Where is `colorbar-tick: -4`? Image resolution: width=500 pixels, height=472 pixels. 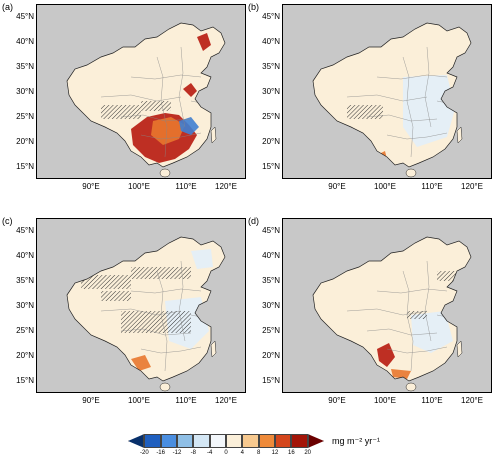
colorbar-tick: -4 is located at coordinates (209, 453).